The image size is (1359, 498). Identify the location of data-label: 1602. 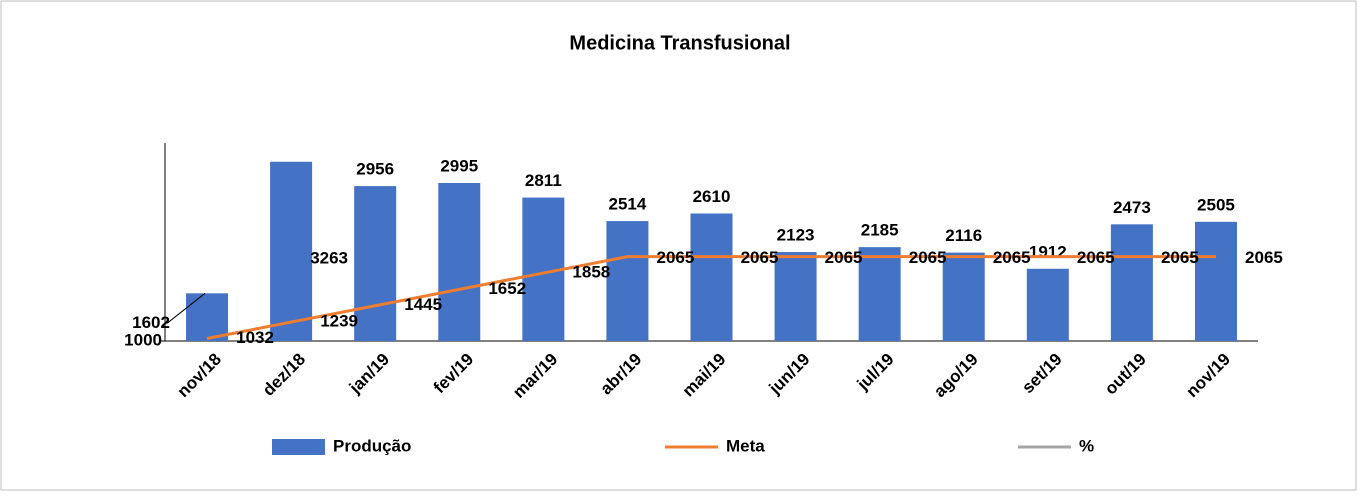
(151, 322).